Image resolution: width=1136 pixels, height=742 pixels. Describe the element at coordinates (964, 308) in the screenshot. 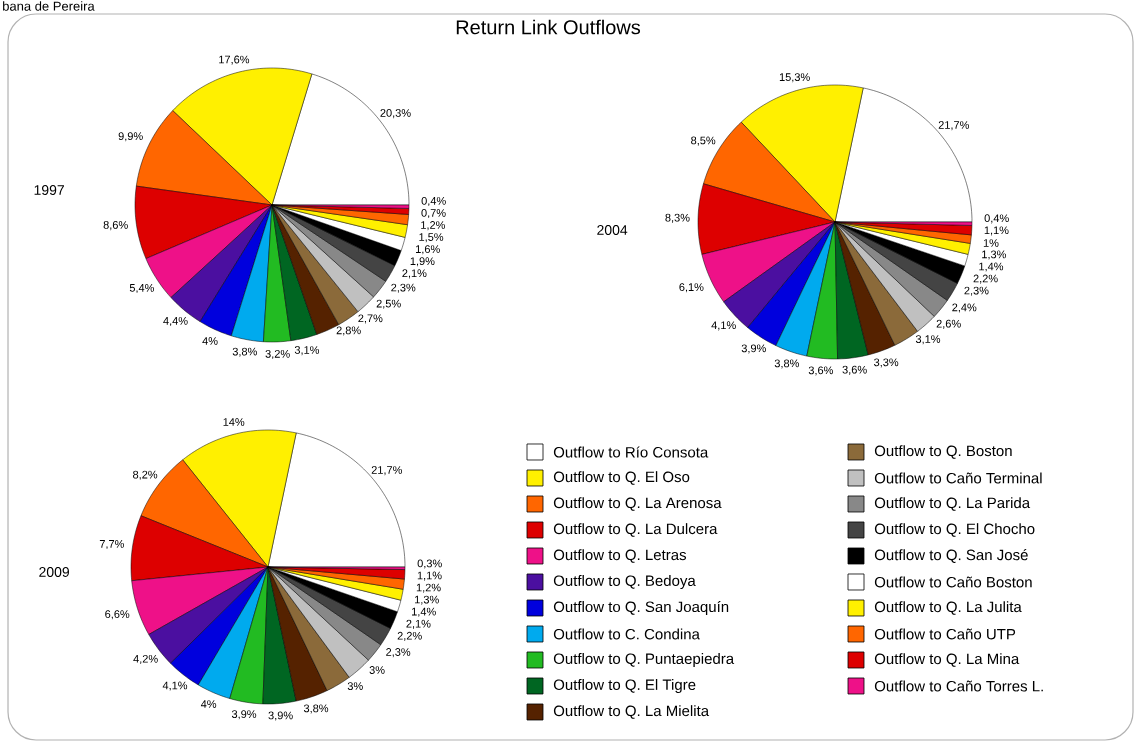

I see `data-label: 2,4%` at that location.